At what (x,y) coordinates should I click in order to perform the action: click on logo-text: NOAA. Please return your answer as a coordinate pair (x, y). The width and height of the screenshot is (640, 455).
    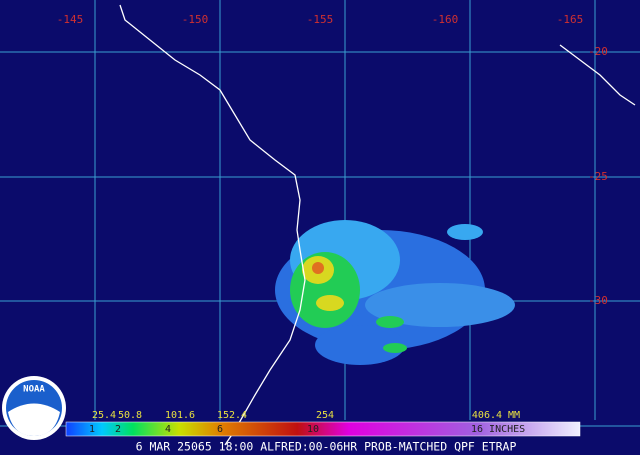
    Looking at the image, I should click on (34, 390).